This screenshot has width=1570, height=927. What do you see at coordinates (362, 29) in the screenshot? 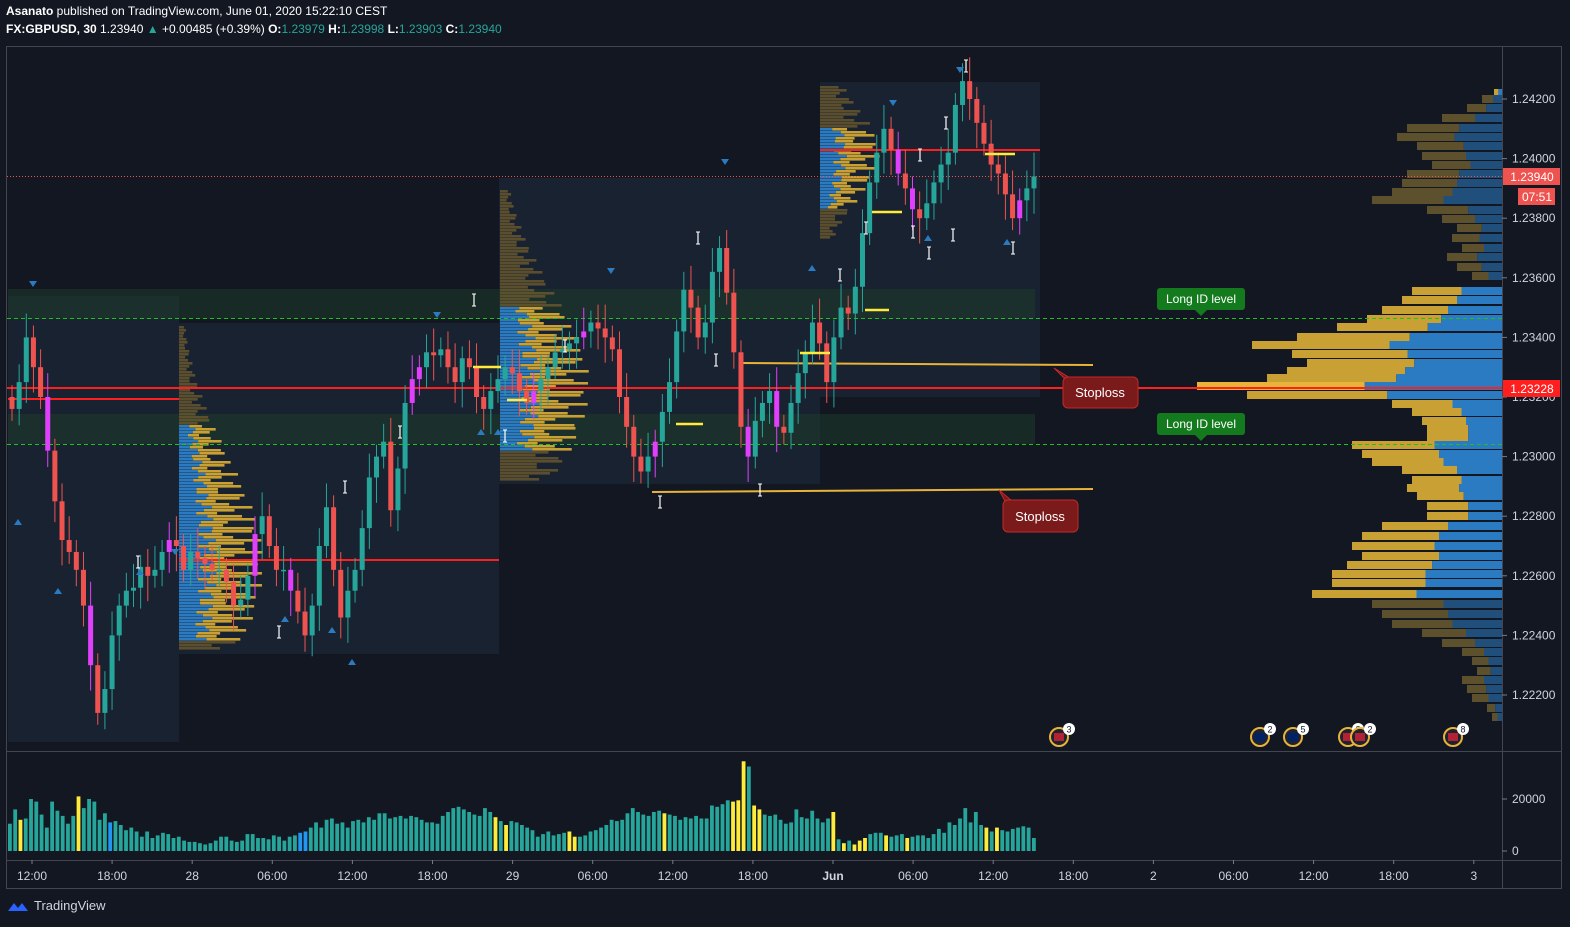
I see `high-value: 1.23998` at bounding box center [362, 29].